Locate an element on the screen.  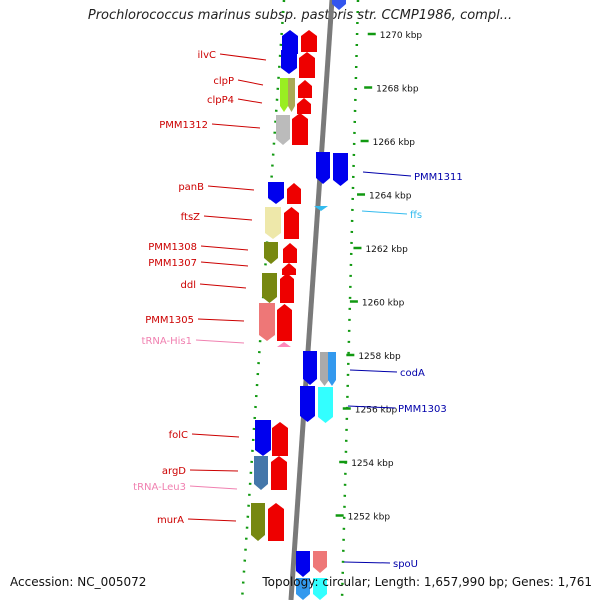
gene-label-spou: spoU is located at coordinates (405, 564).